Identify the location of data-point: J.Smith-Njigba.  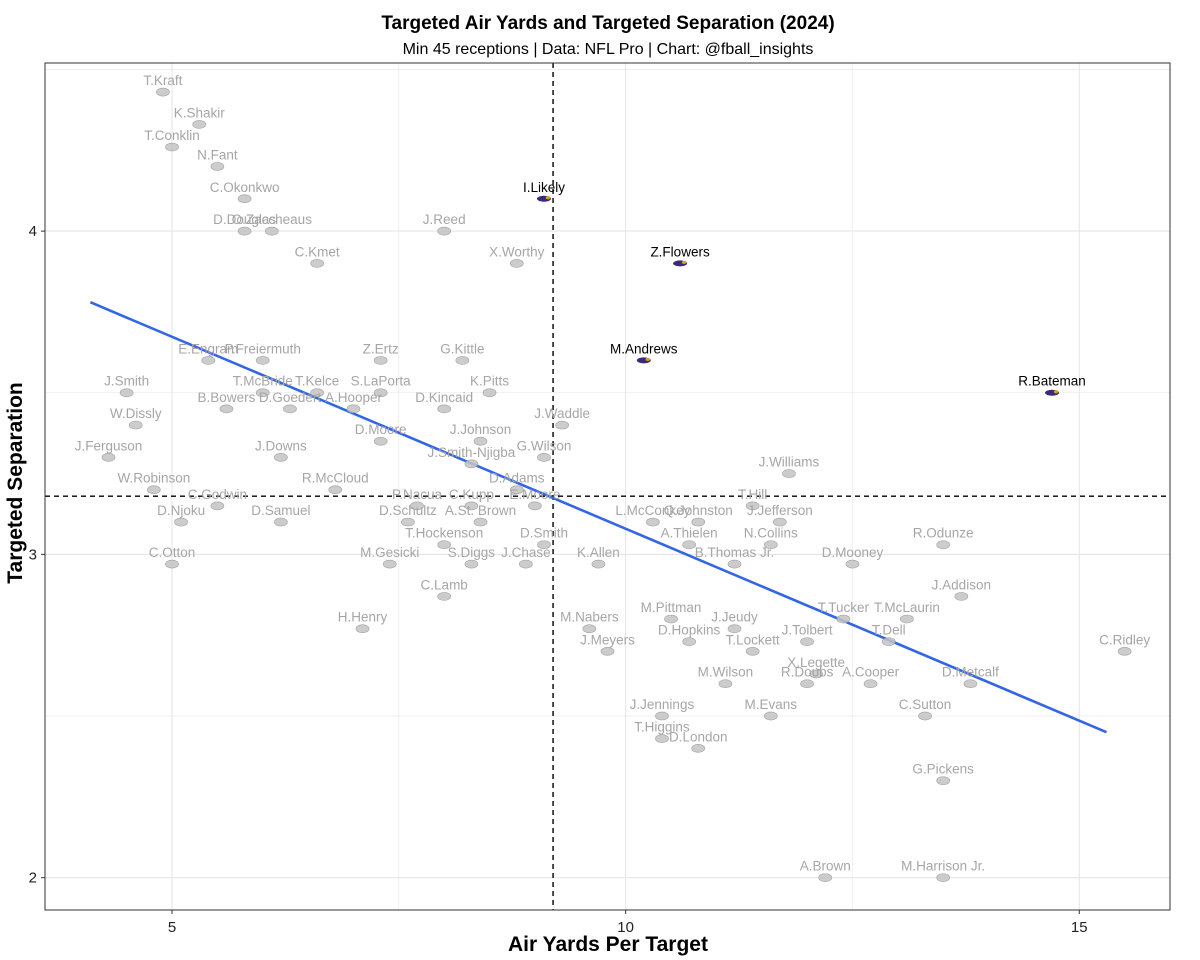
(472, 457).